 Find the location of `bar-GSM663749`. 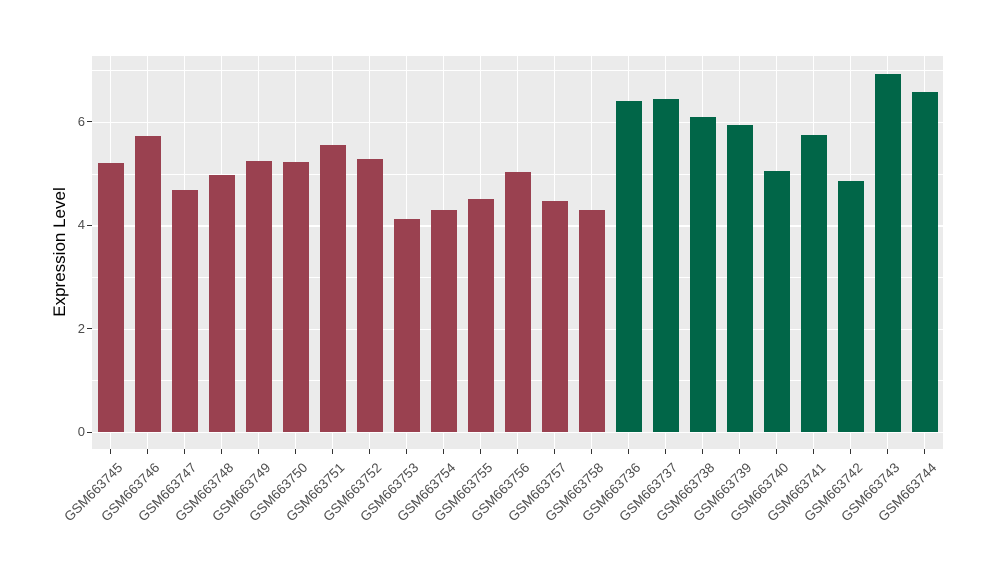

bar-GSM663749 is located at coordinates (258, 296).